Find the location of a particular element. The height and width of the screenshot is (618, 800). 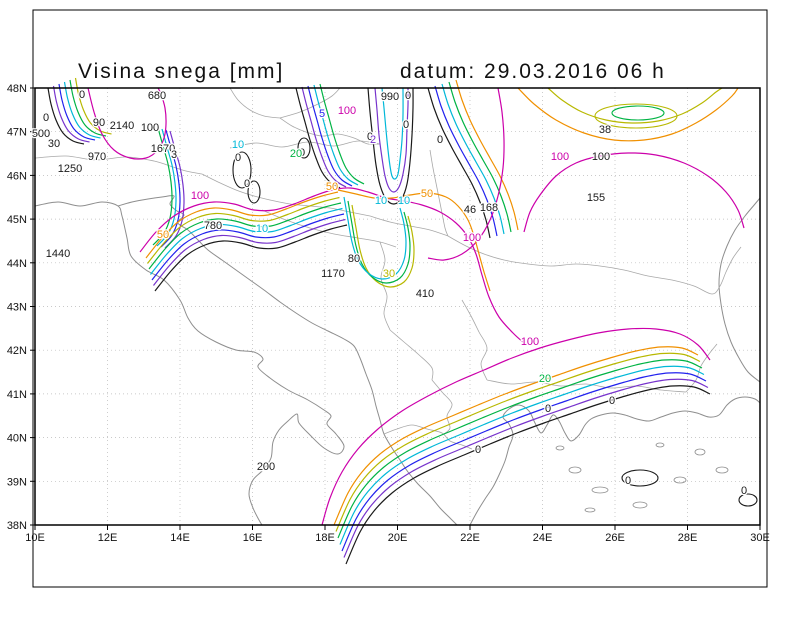

map-label: 780 is located at coordinates (213, 226).